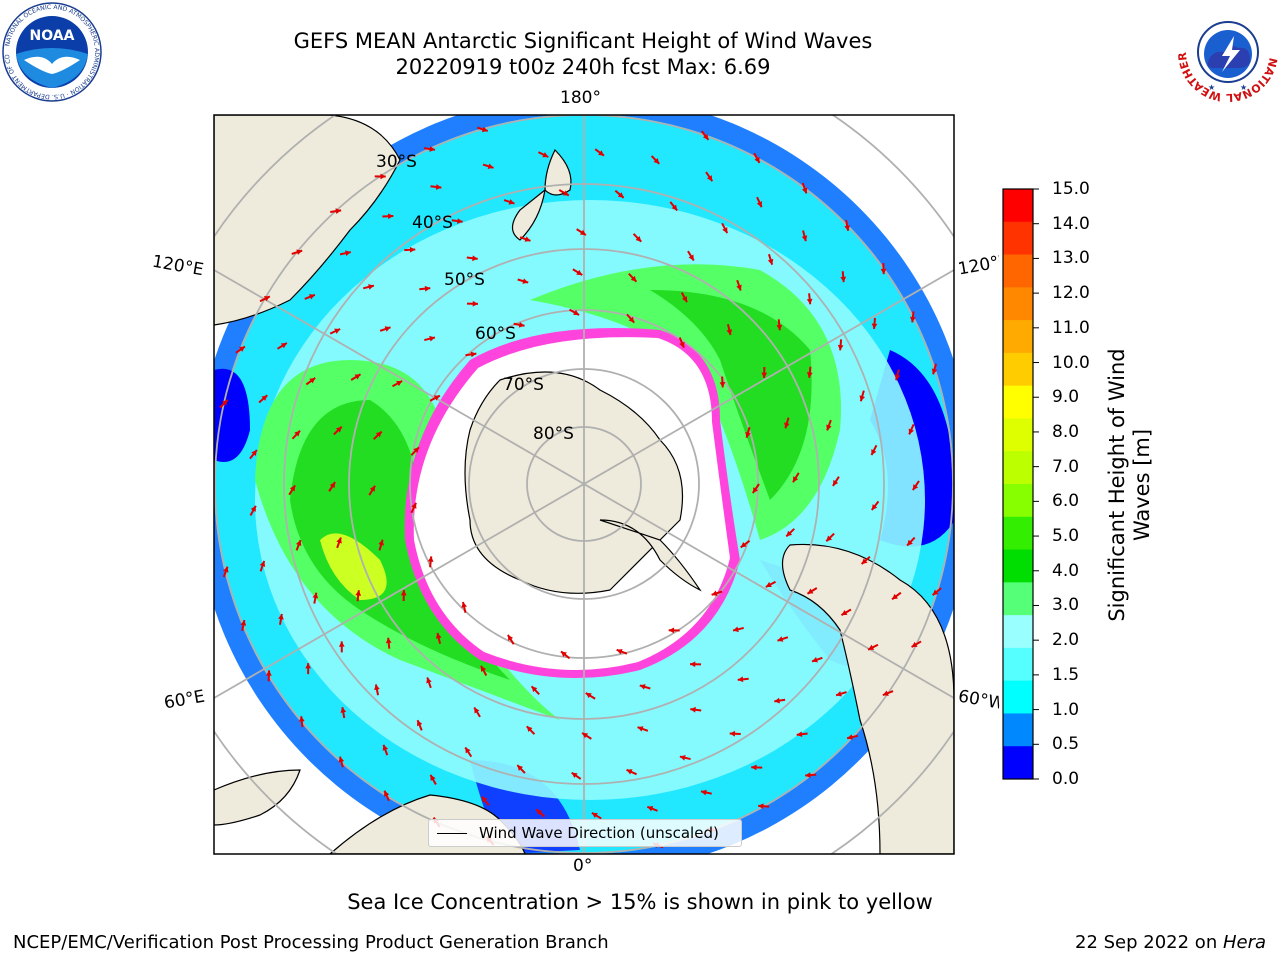  I want to click on legend-label: Wind Wave Direction (unscaled), so click(599, 833).